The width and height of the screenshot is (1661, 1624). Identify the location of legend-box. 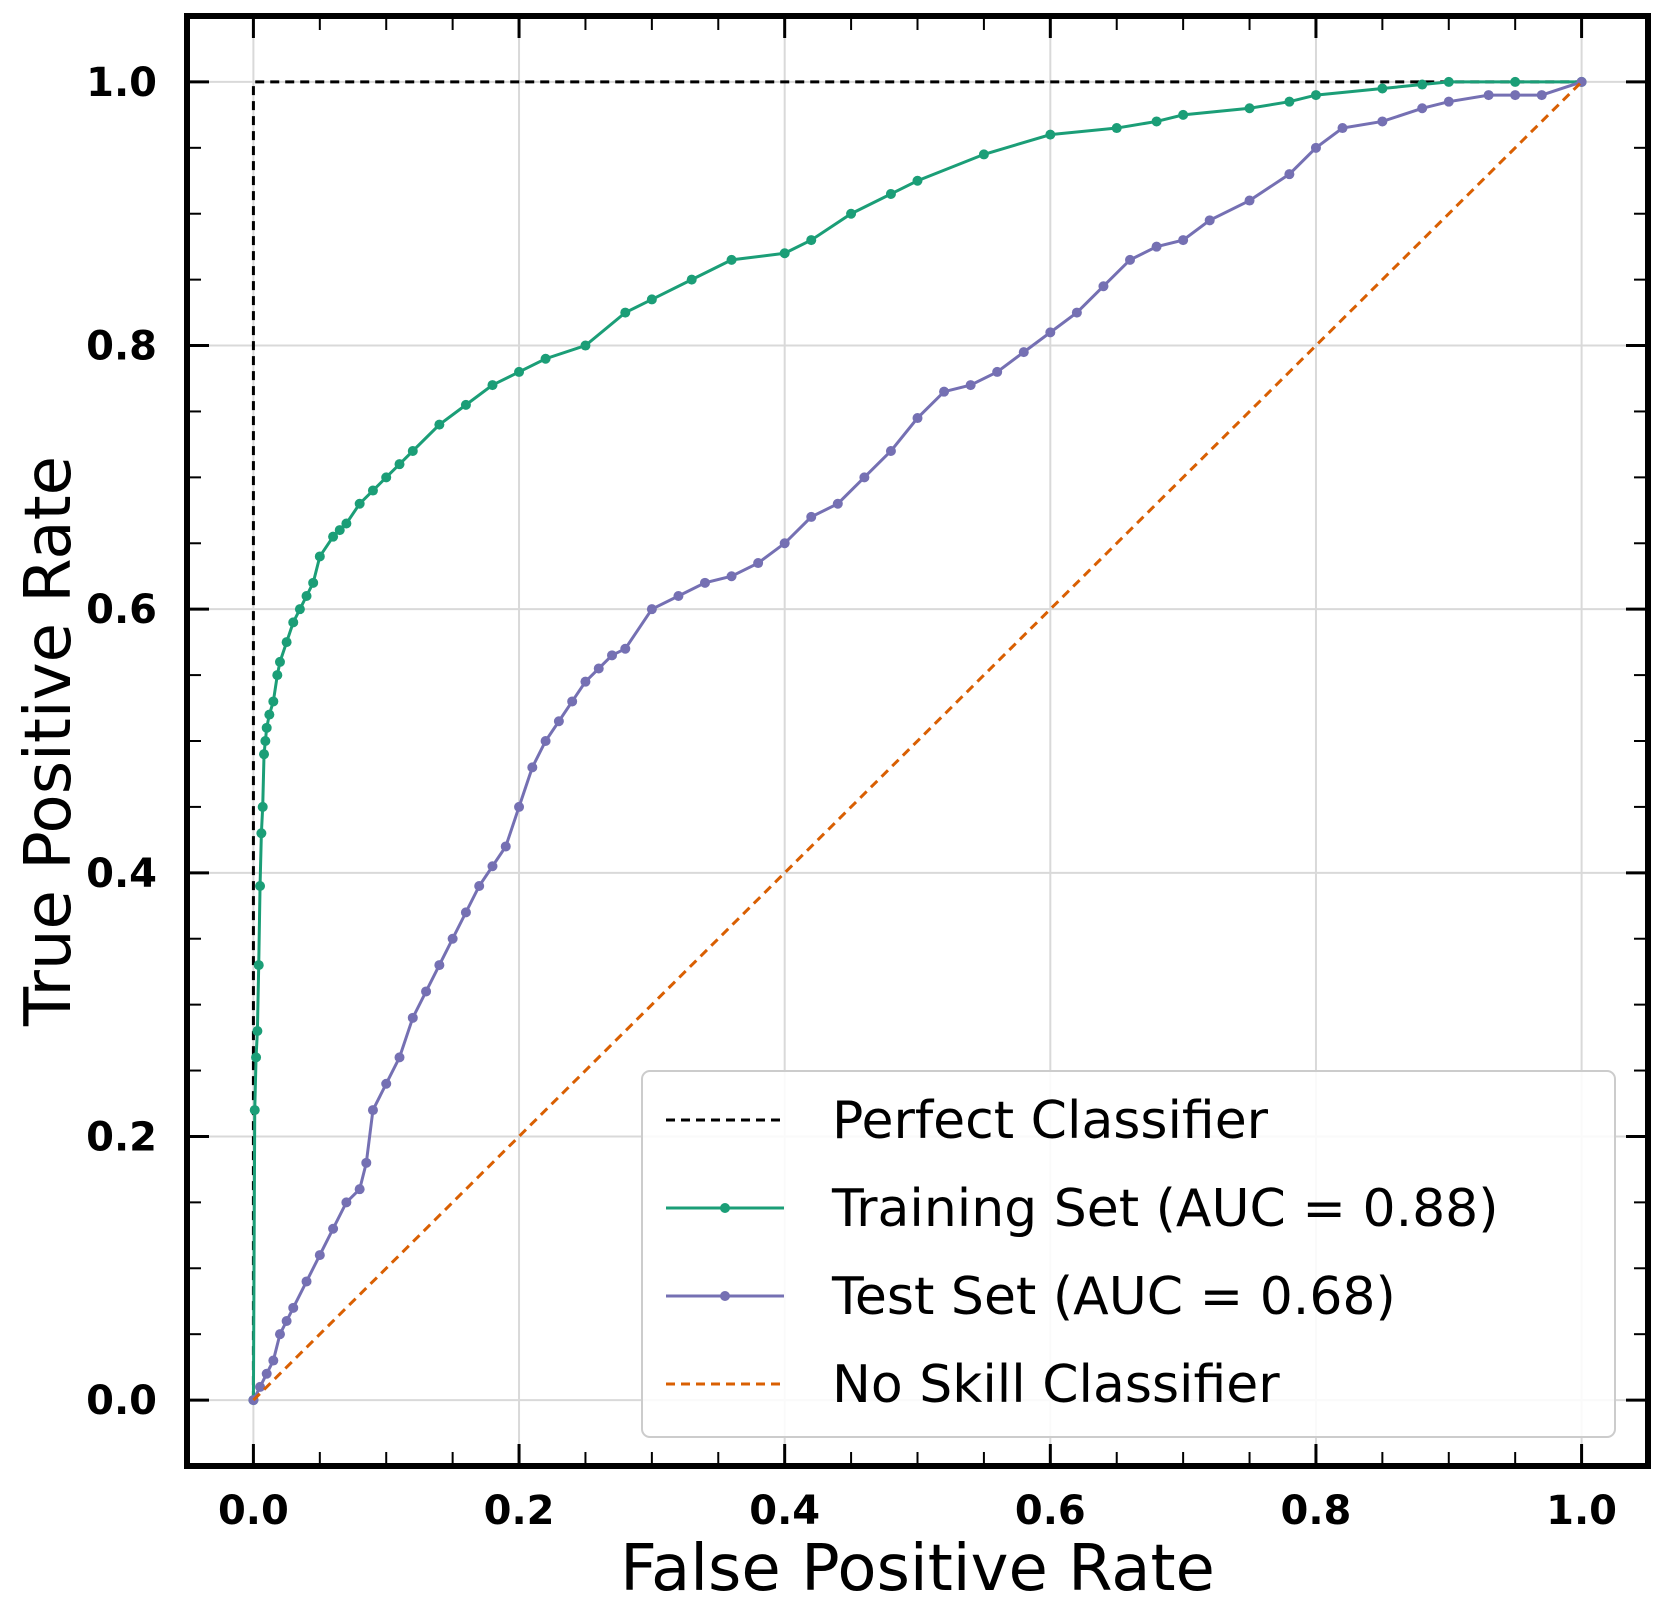
(1128, 1254).